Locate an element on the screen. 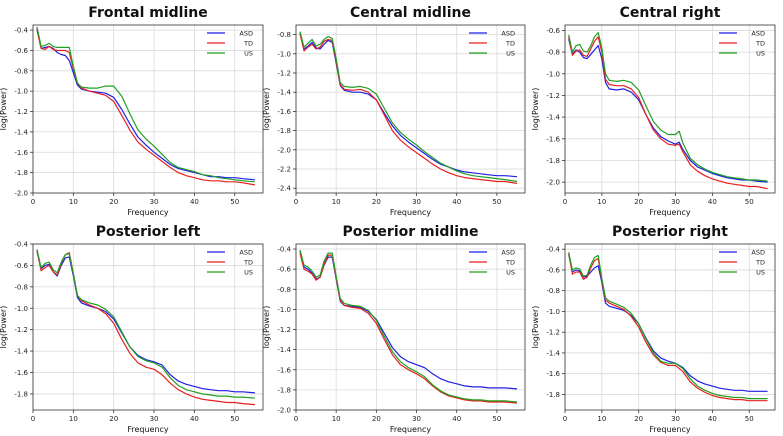 Image resolution: width=783 pixels, height=436 pixels. chart-title: Frontal midline is located at coordinates (147, 13).